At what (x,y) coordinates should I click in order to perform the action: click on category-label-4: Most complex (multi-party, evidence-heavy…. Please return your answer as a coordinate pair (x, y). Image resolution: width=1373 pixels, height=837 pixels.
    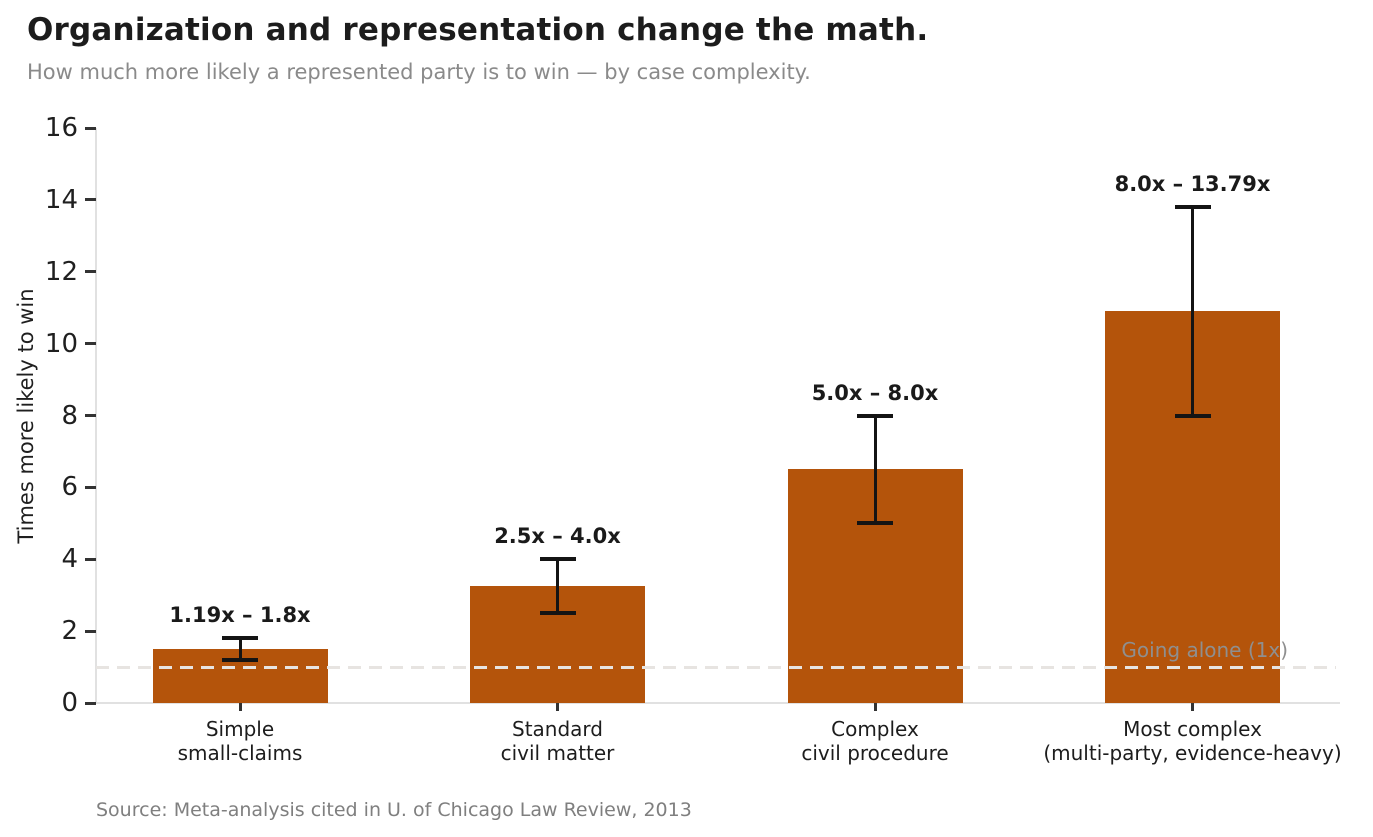
    Looking at the image, I should click on (1178, 741).